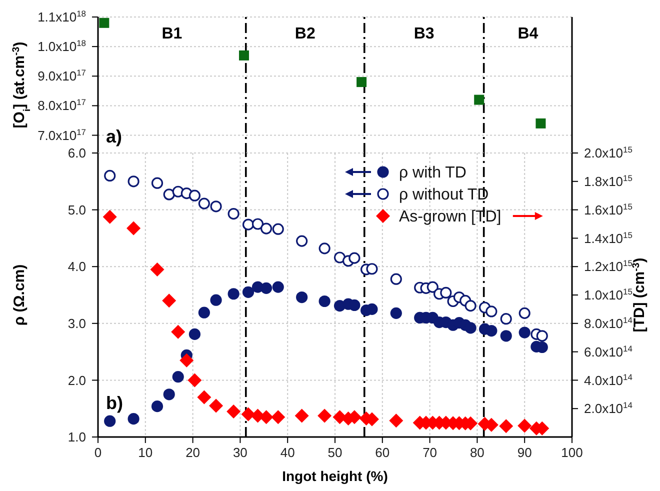  What do you see at coordinates (382, 452) in the screenshot?
I see `x-tick-label: 60` at bounding box center [382, 452].